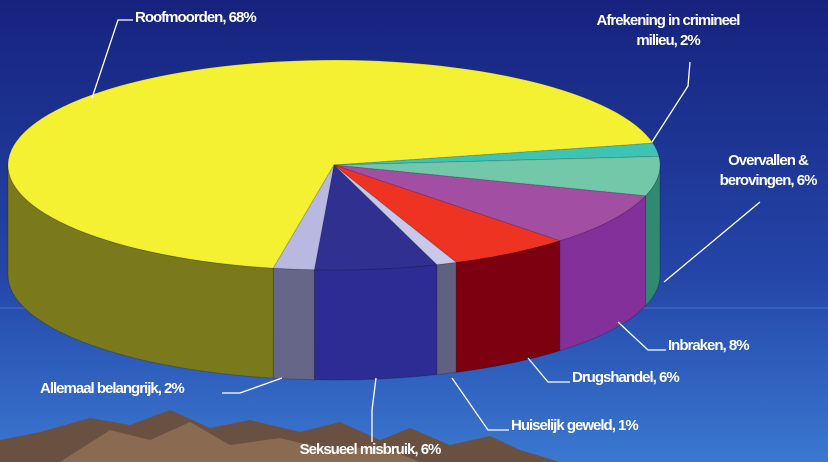  What do you see at coordinates (708, 345) in the screenshot?
I see `data-label: Inbraken, 8%` at bounding box center [708, 345].